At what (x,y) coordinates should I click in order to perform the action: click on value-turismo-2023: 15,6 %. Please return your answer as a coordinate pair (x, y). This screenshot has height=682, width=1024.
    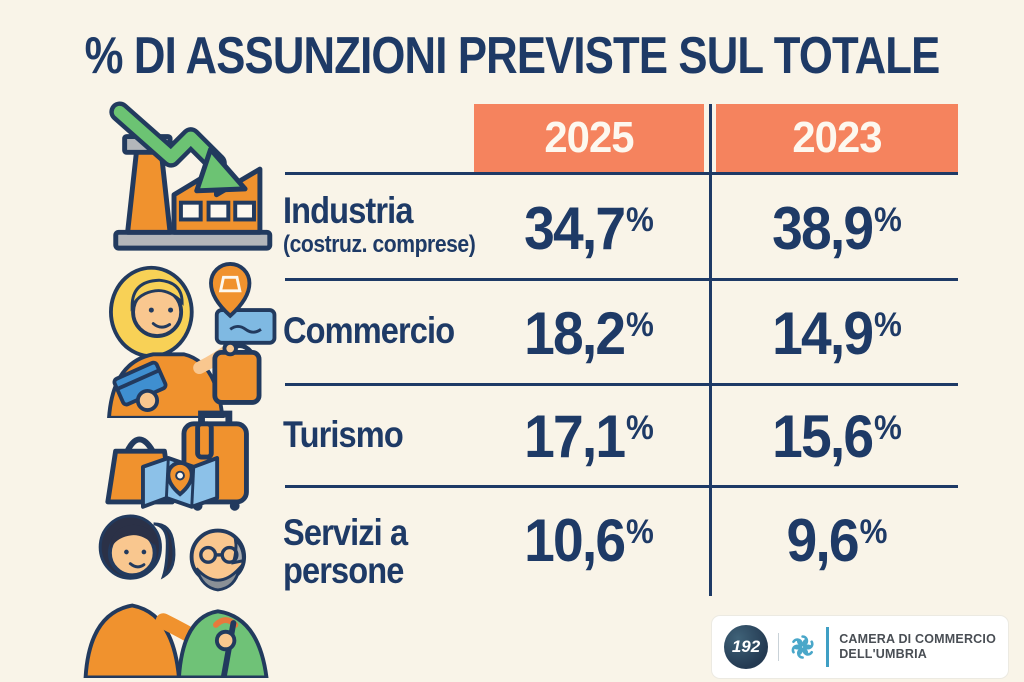
    Looking at the image, I should click on (837, 436).